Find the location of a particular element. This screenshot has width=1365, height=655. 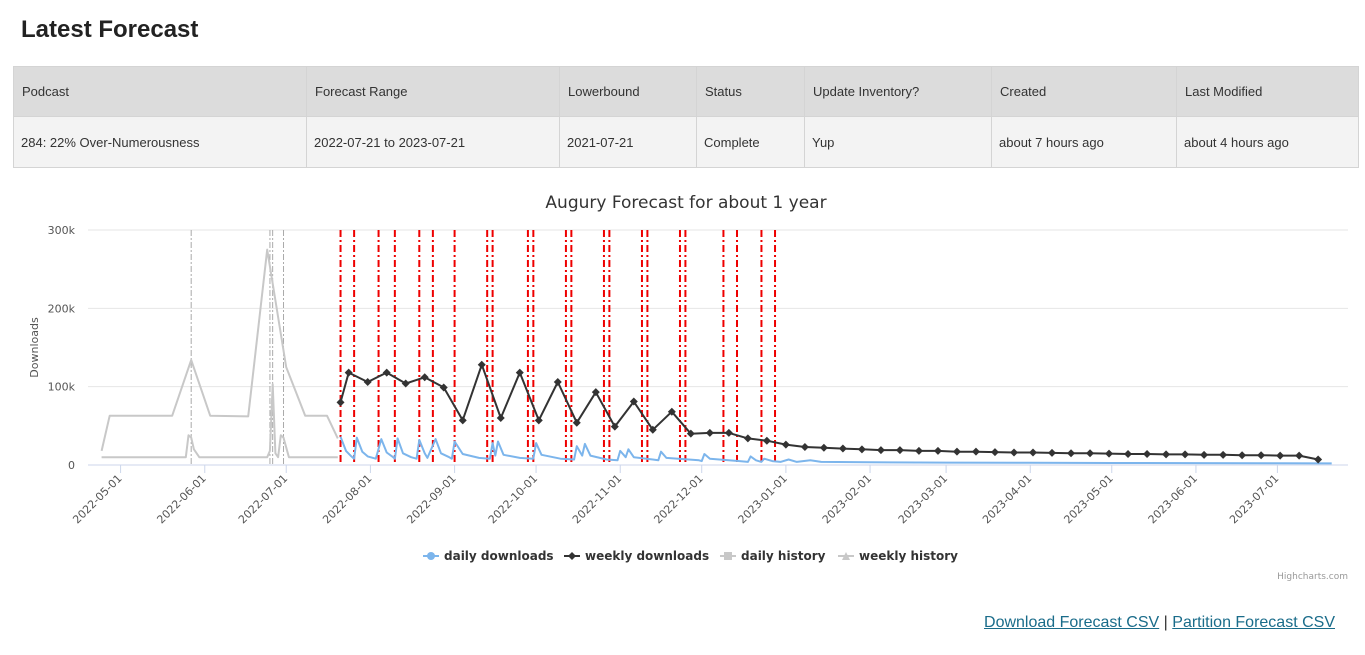

y-tick-label: 0 is located at coordinates (71, 465).